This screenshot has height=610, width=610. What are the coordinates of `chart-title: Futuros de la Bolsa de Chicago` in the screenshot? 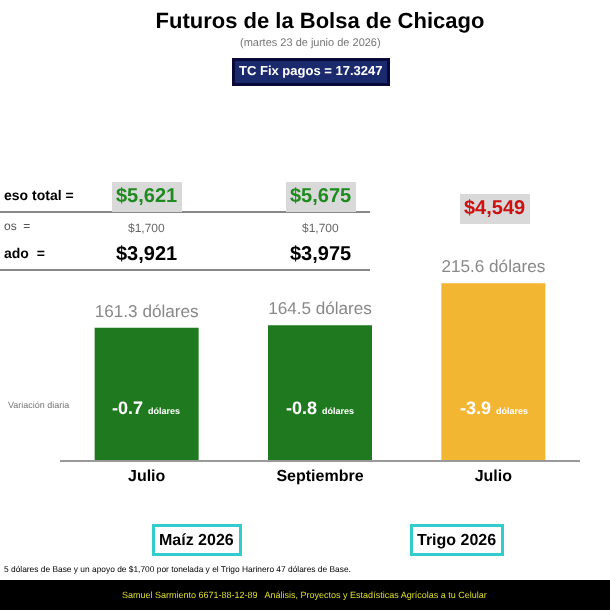 It's located at (320, 21).